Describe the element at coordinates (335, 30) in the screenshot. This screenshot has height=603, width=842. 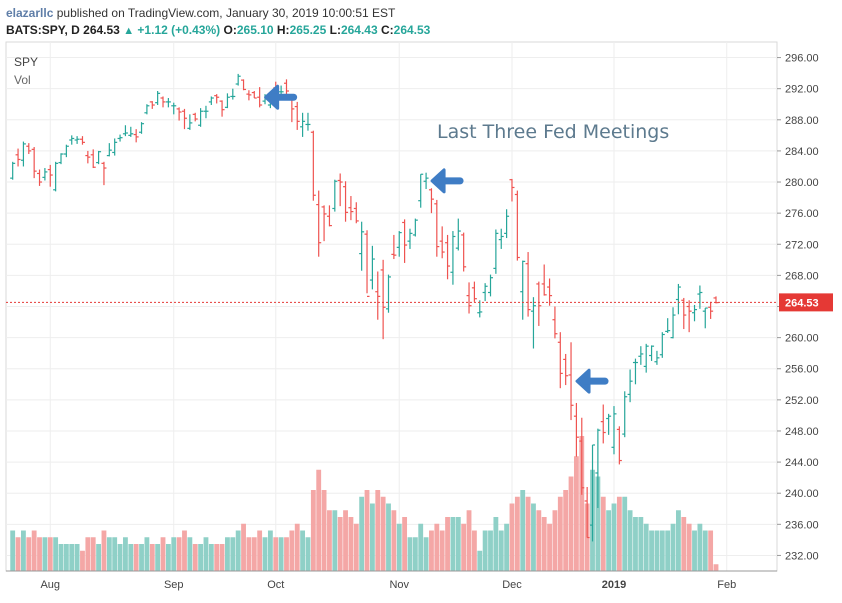
I see `low-label: L:` at that location.